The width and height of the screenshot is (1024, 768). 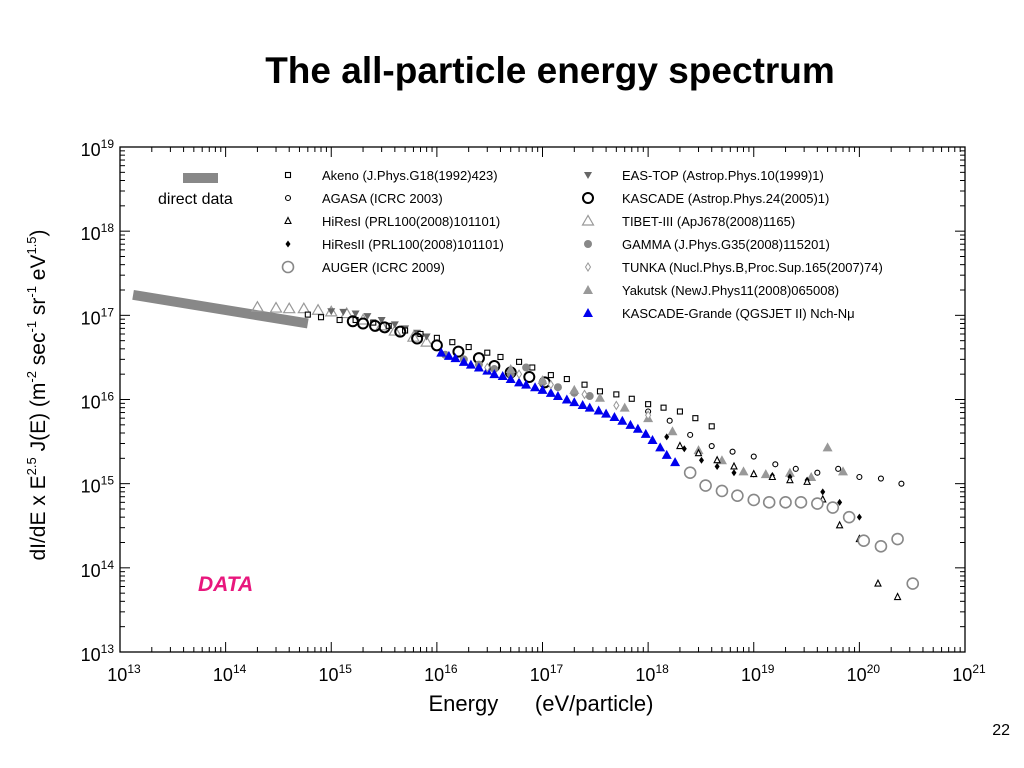 I want to click on series-kascade, so click(x=448, y=352).